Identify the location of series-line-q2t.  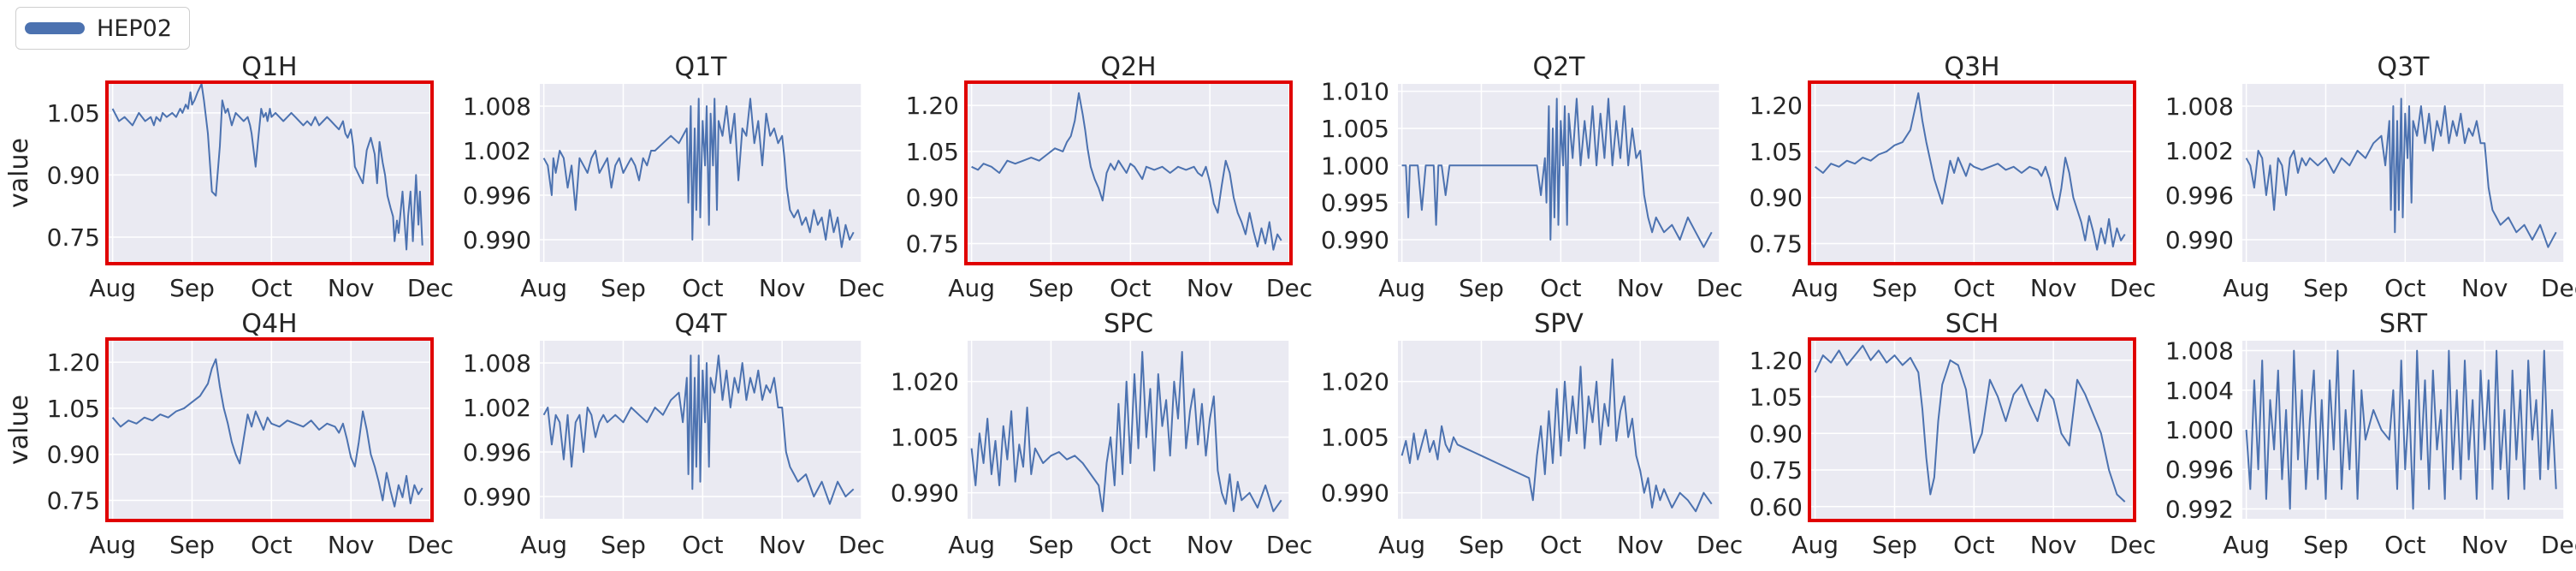
(1557, 173).